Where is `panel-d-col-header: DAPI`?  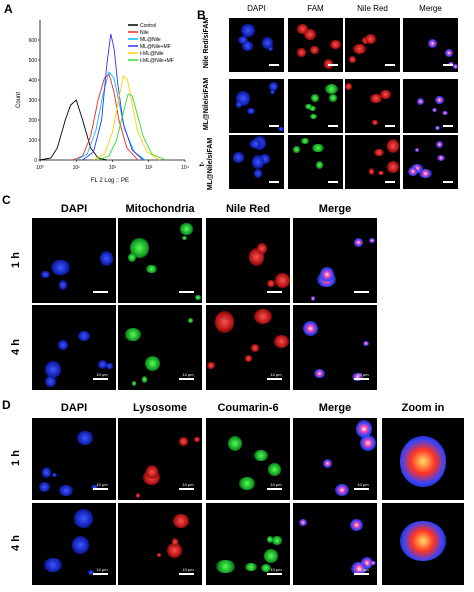
panel-d-col-header: DAPI is located at coordinates (74, 408).